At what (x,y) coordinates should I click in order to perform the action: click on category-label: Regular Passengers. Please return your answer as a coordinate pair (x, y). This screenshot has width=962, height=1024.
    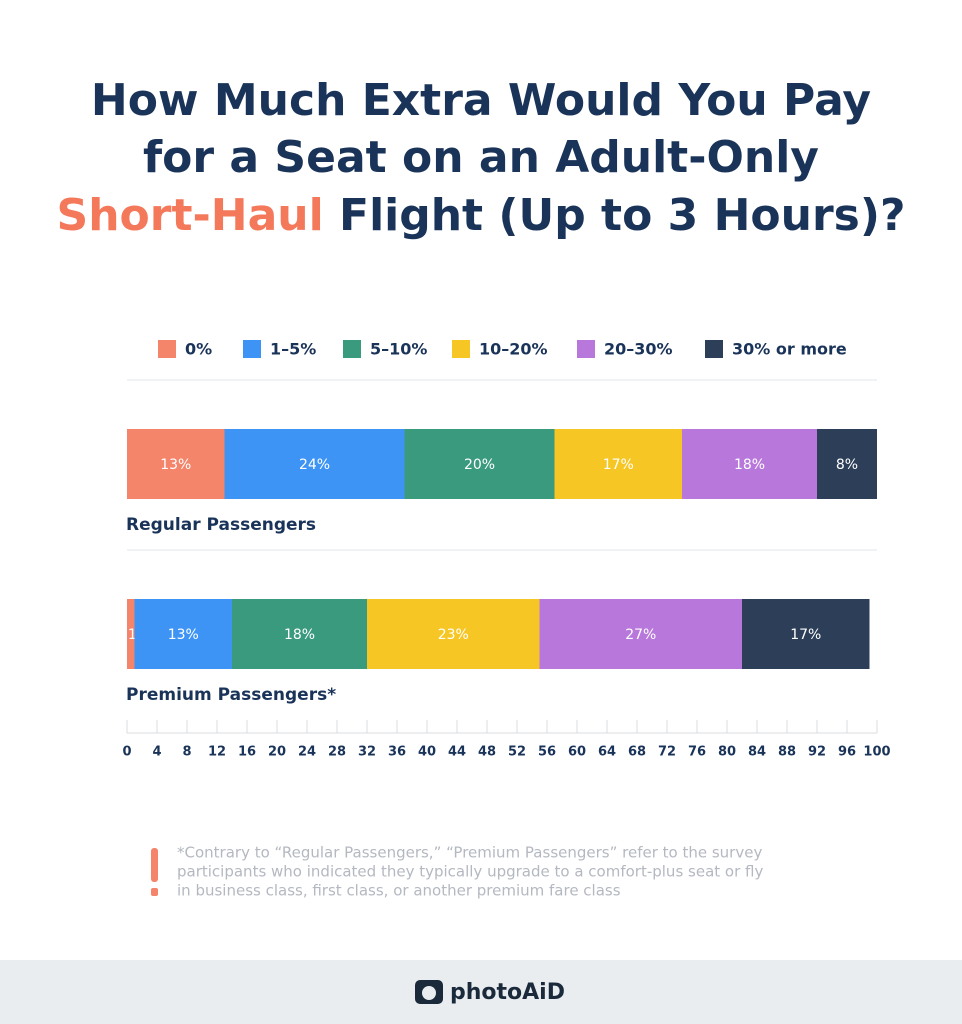
    Looking at the image, I should click on (221, 525).